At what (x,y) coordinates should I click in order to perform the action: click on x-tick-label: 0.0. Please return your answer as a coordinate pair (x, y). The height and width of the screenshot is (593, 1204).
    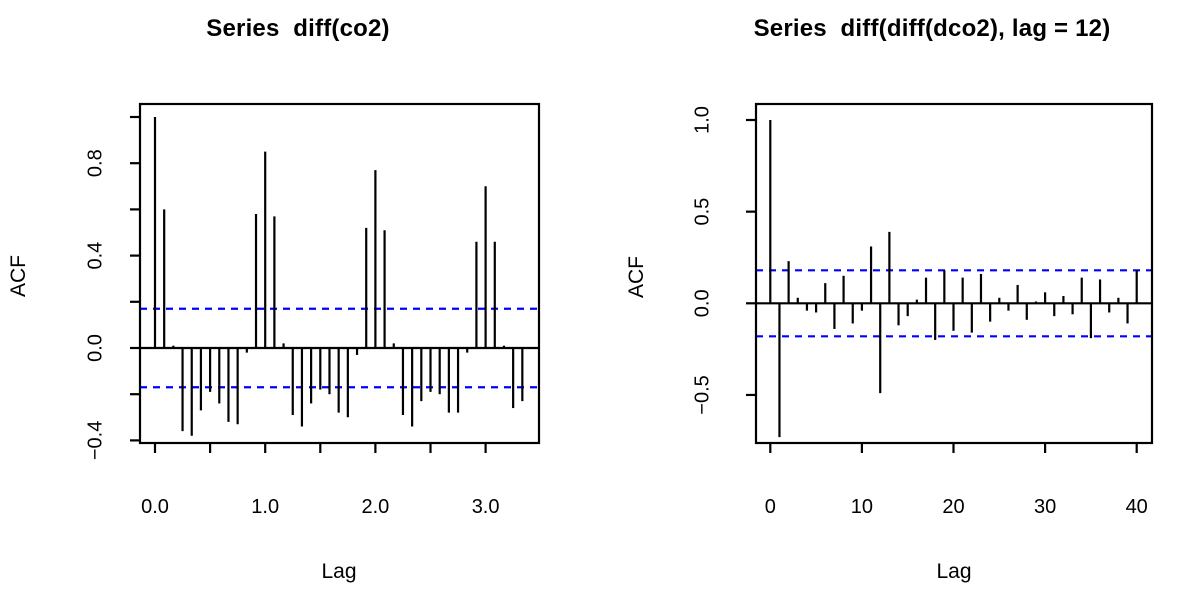
    Looking at the image, I should click on (155, 507).